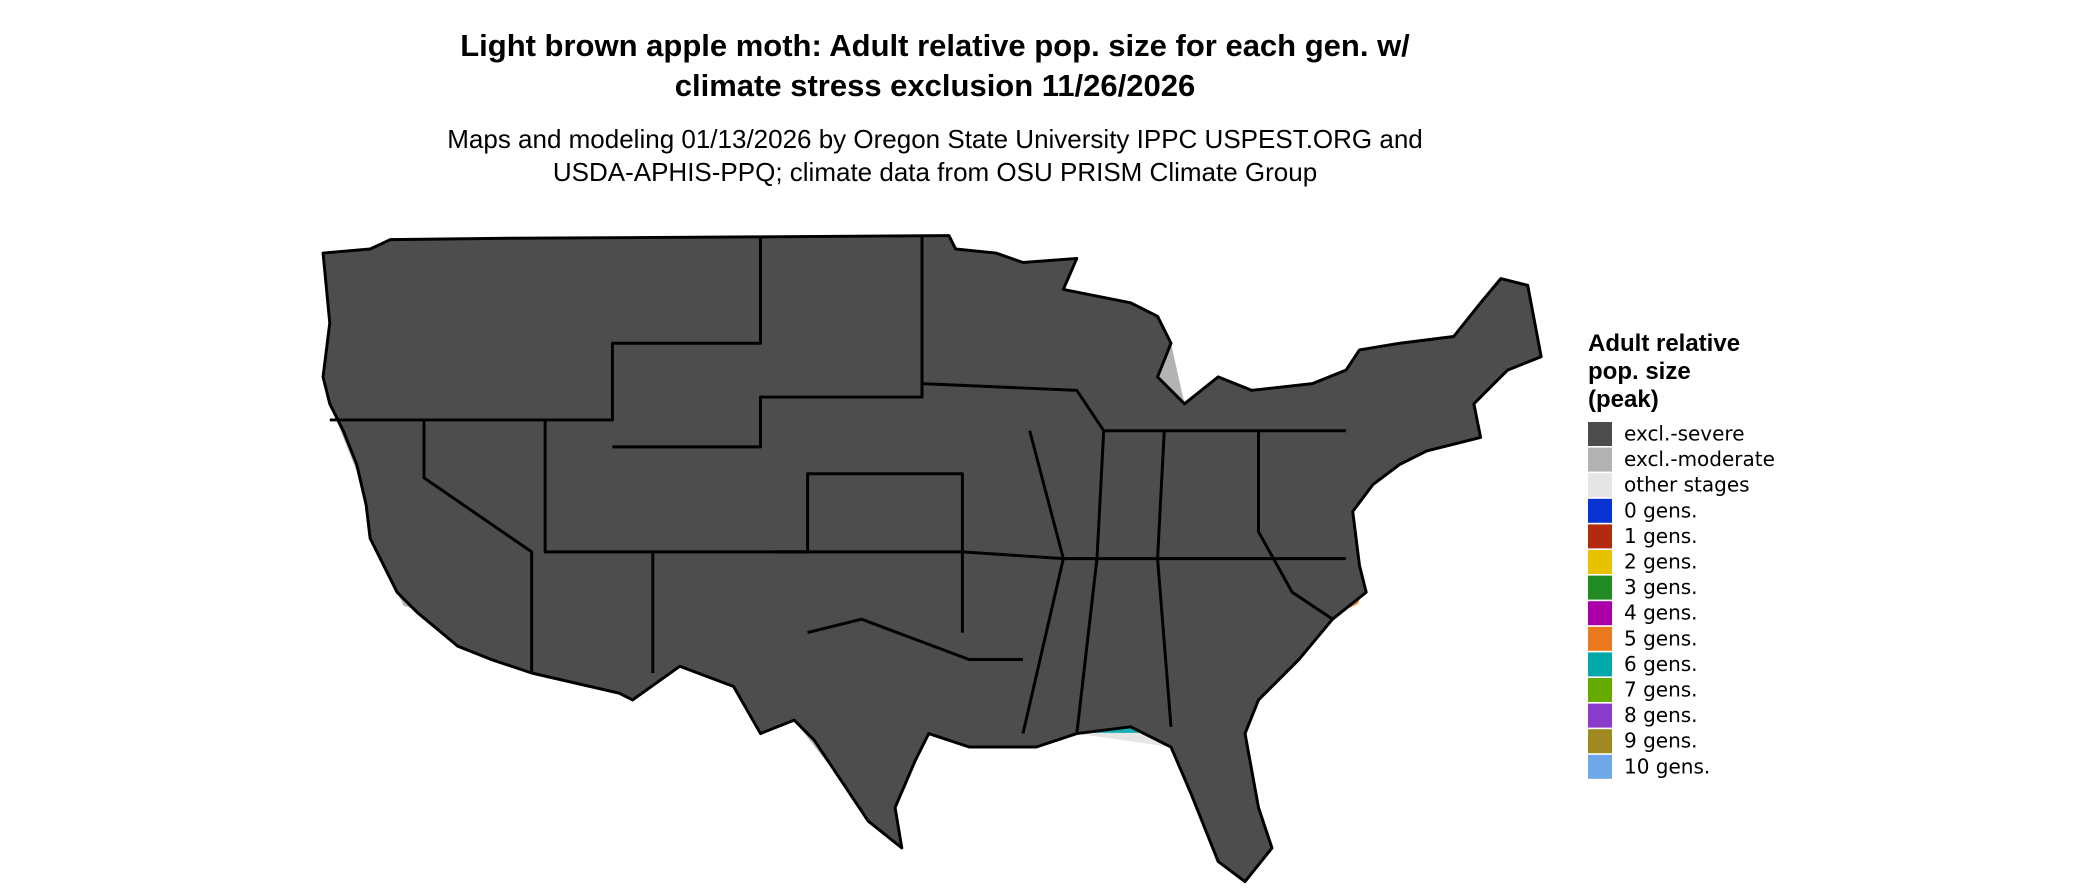  I want to click on legend-label: other stages, so click(1687, 485).